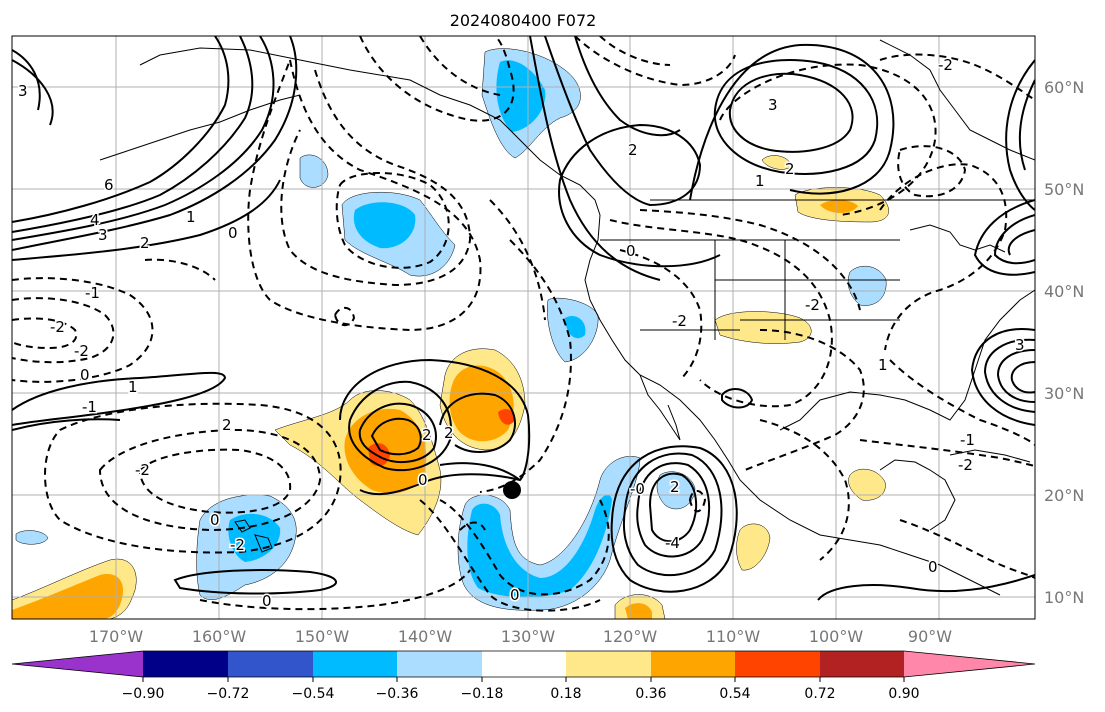 This screenshot has width=1105, height=712. Describe the element at coordinates (512, 490) in the screenshot. I see `storm-center-marker` at that location.